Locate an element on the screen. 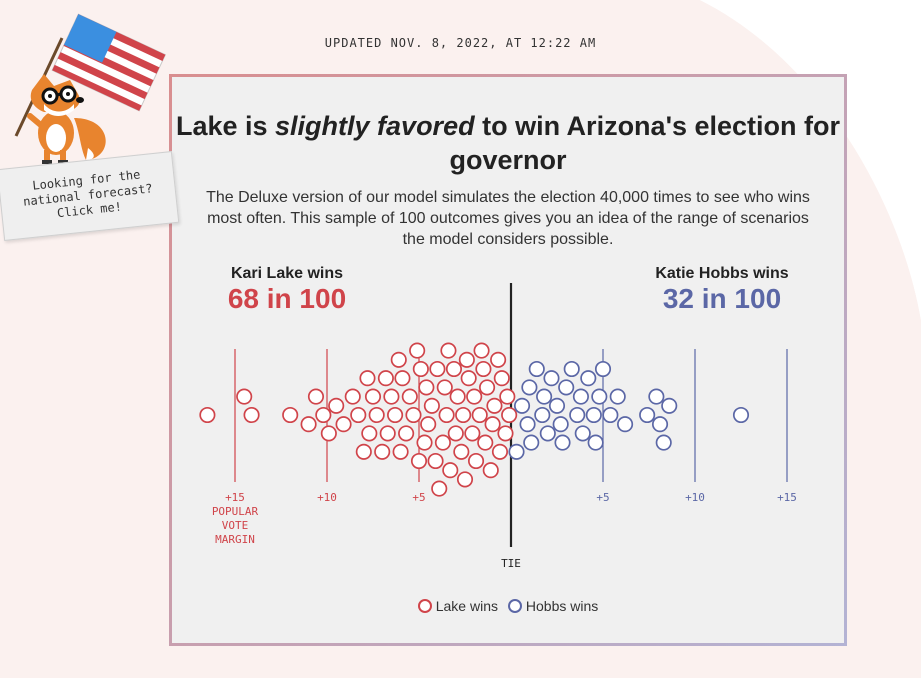  legend-hobbs: Hobbs wins is located at coordinates (553, 606).